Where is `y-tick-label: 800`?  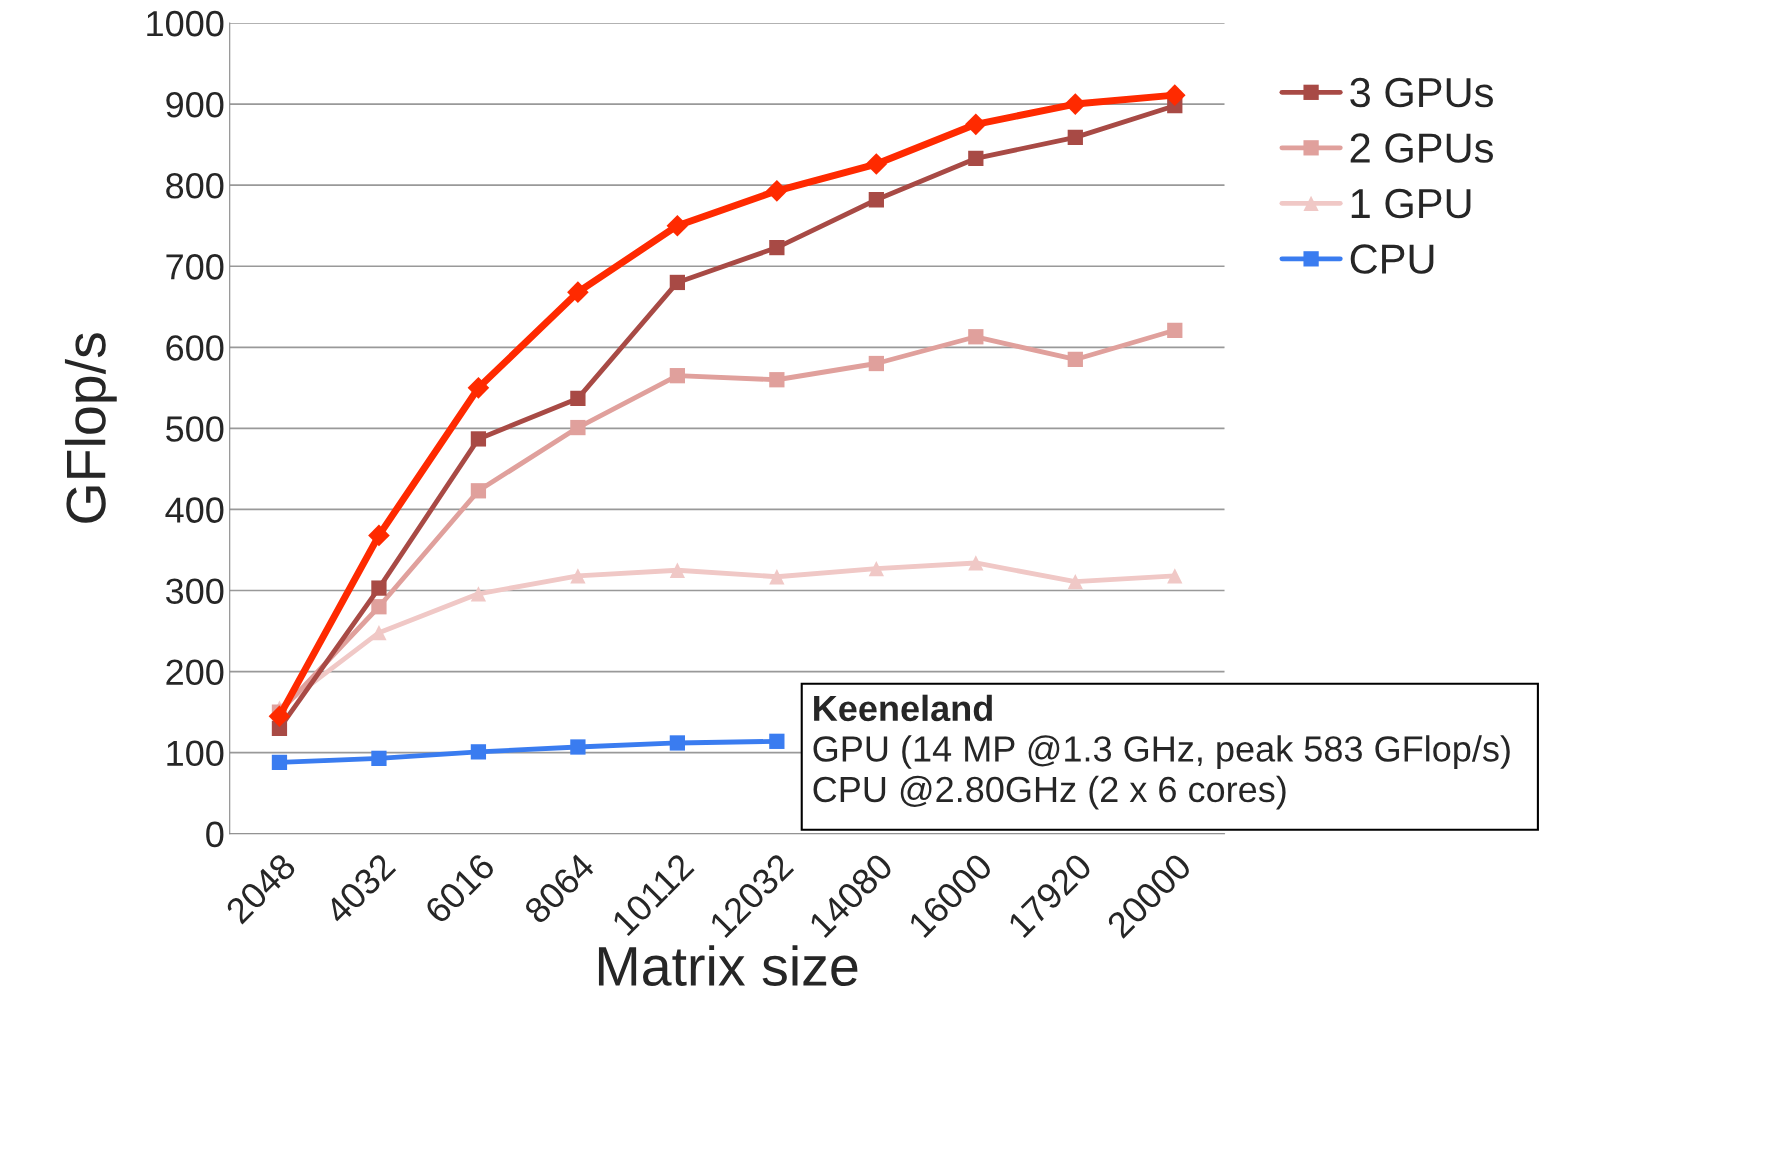 y-tick-label: 800 is located at coordinates (195, 186).